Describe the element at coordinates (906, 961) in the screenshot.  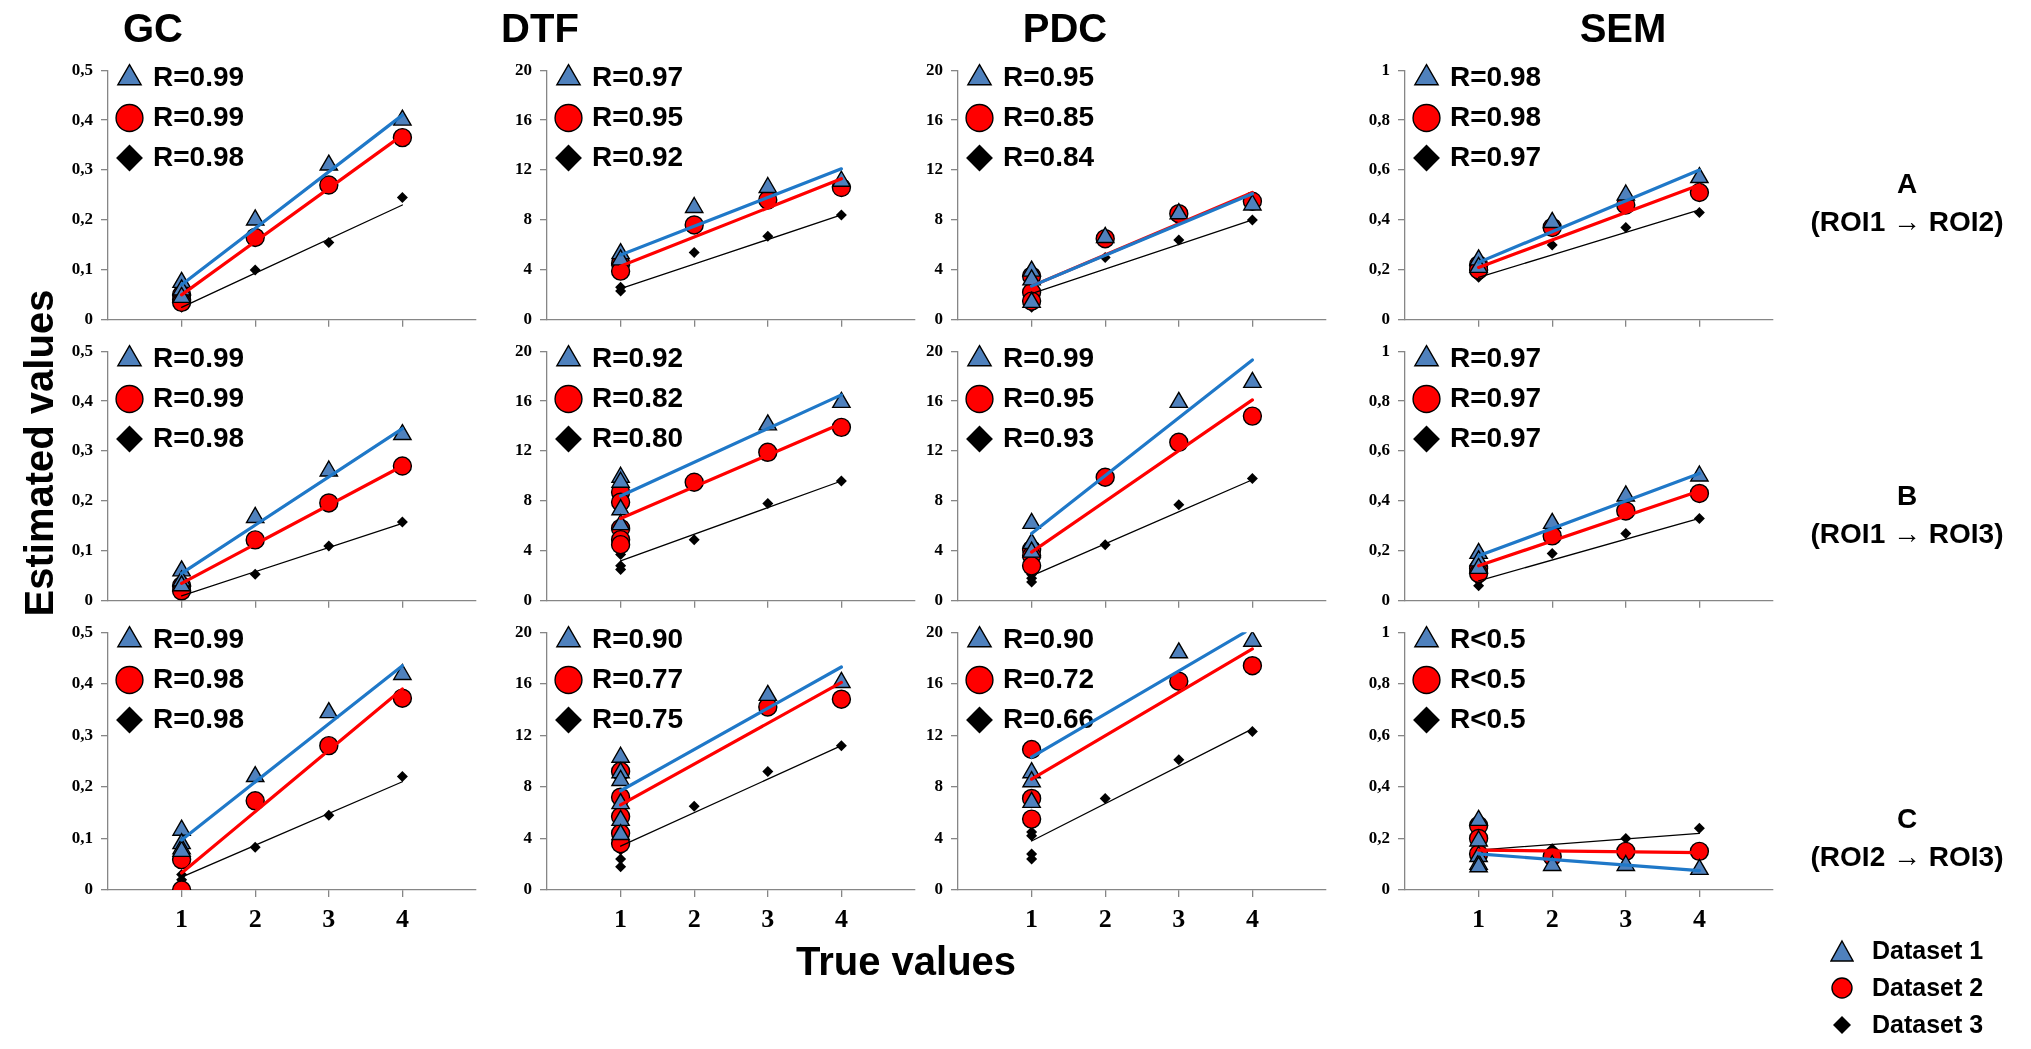
I see `x-axis-title: True values` at that location.